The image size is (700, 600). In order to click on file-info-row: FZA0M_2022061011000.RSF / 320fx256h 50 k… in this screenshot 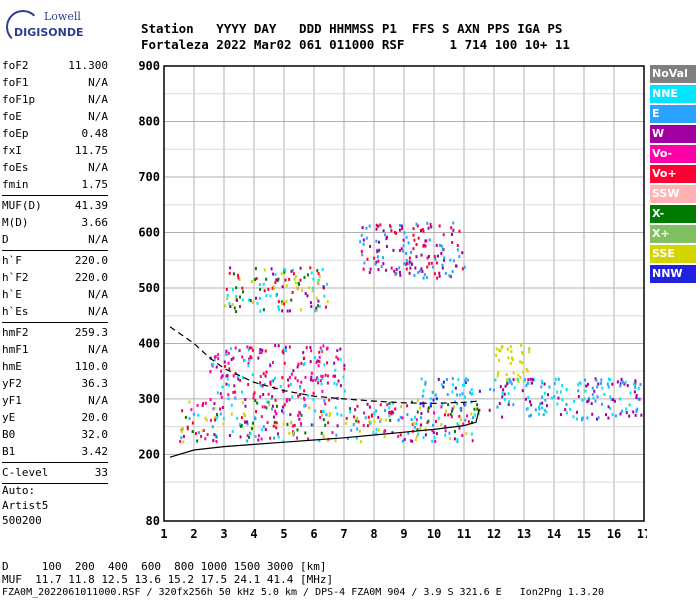, I will do `click(303, 592)`.